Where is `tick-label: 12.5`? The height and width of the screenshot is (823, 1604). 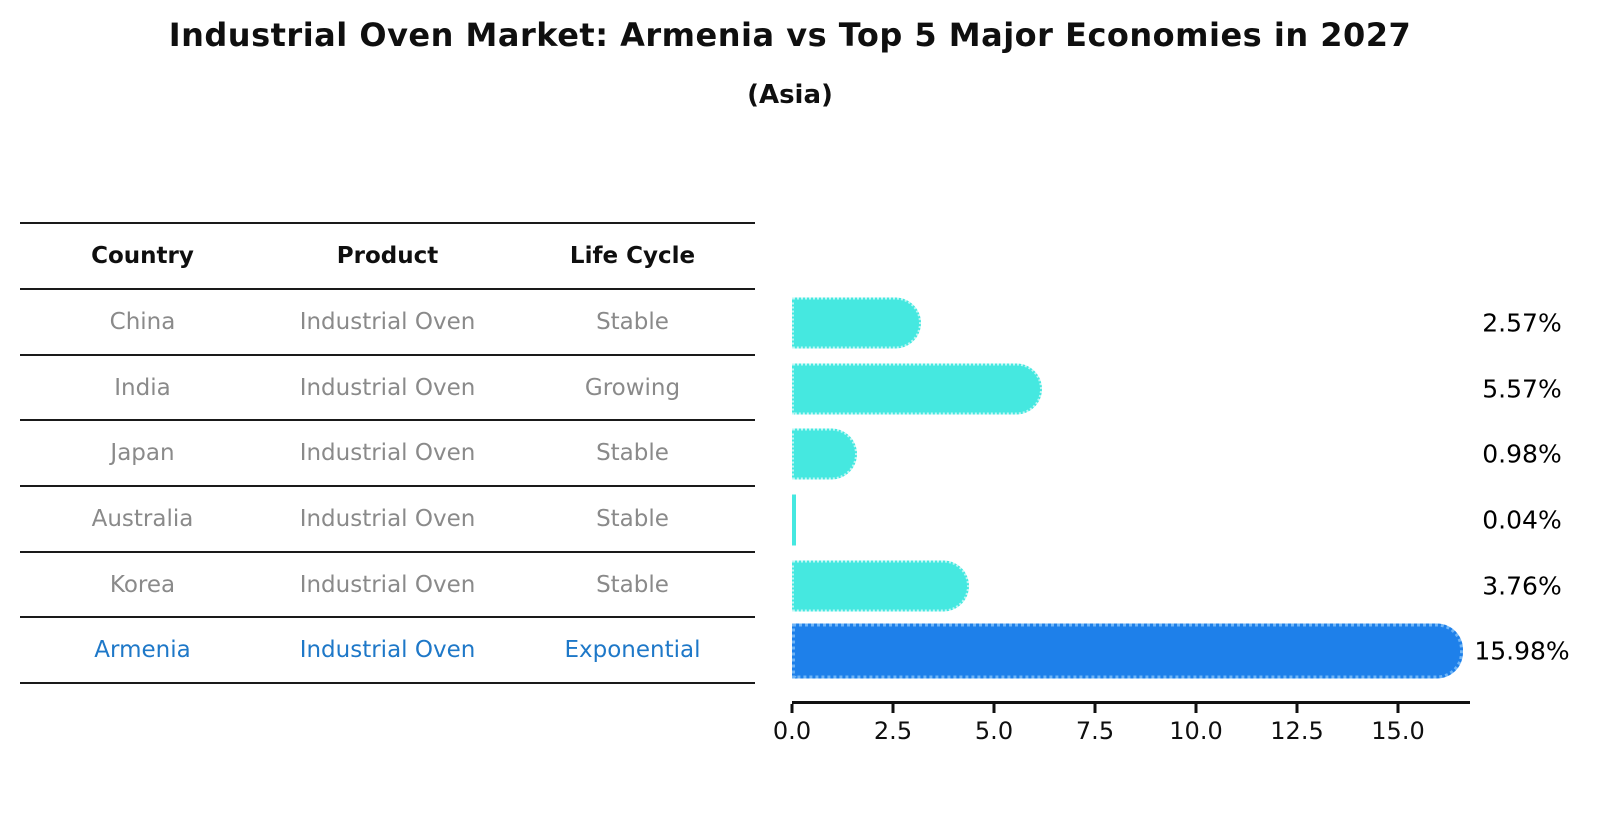
tick-label: 12.5 is located at coordinates (1297, 731).